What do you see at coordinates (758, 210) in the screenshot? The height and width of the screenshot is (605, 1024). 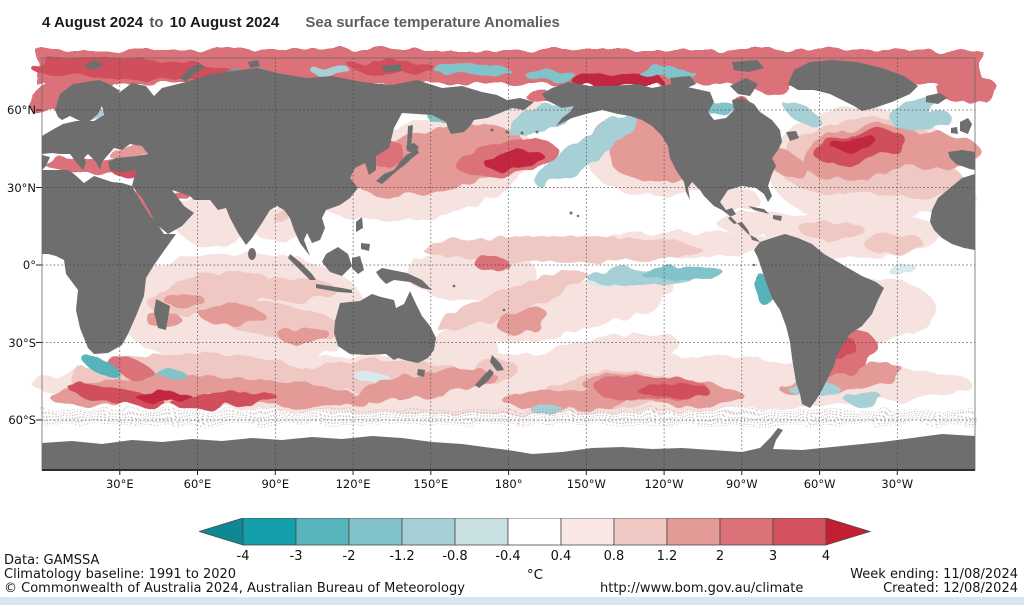 I see `land-cuba` at bounding box center [758, 210].